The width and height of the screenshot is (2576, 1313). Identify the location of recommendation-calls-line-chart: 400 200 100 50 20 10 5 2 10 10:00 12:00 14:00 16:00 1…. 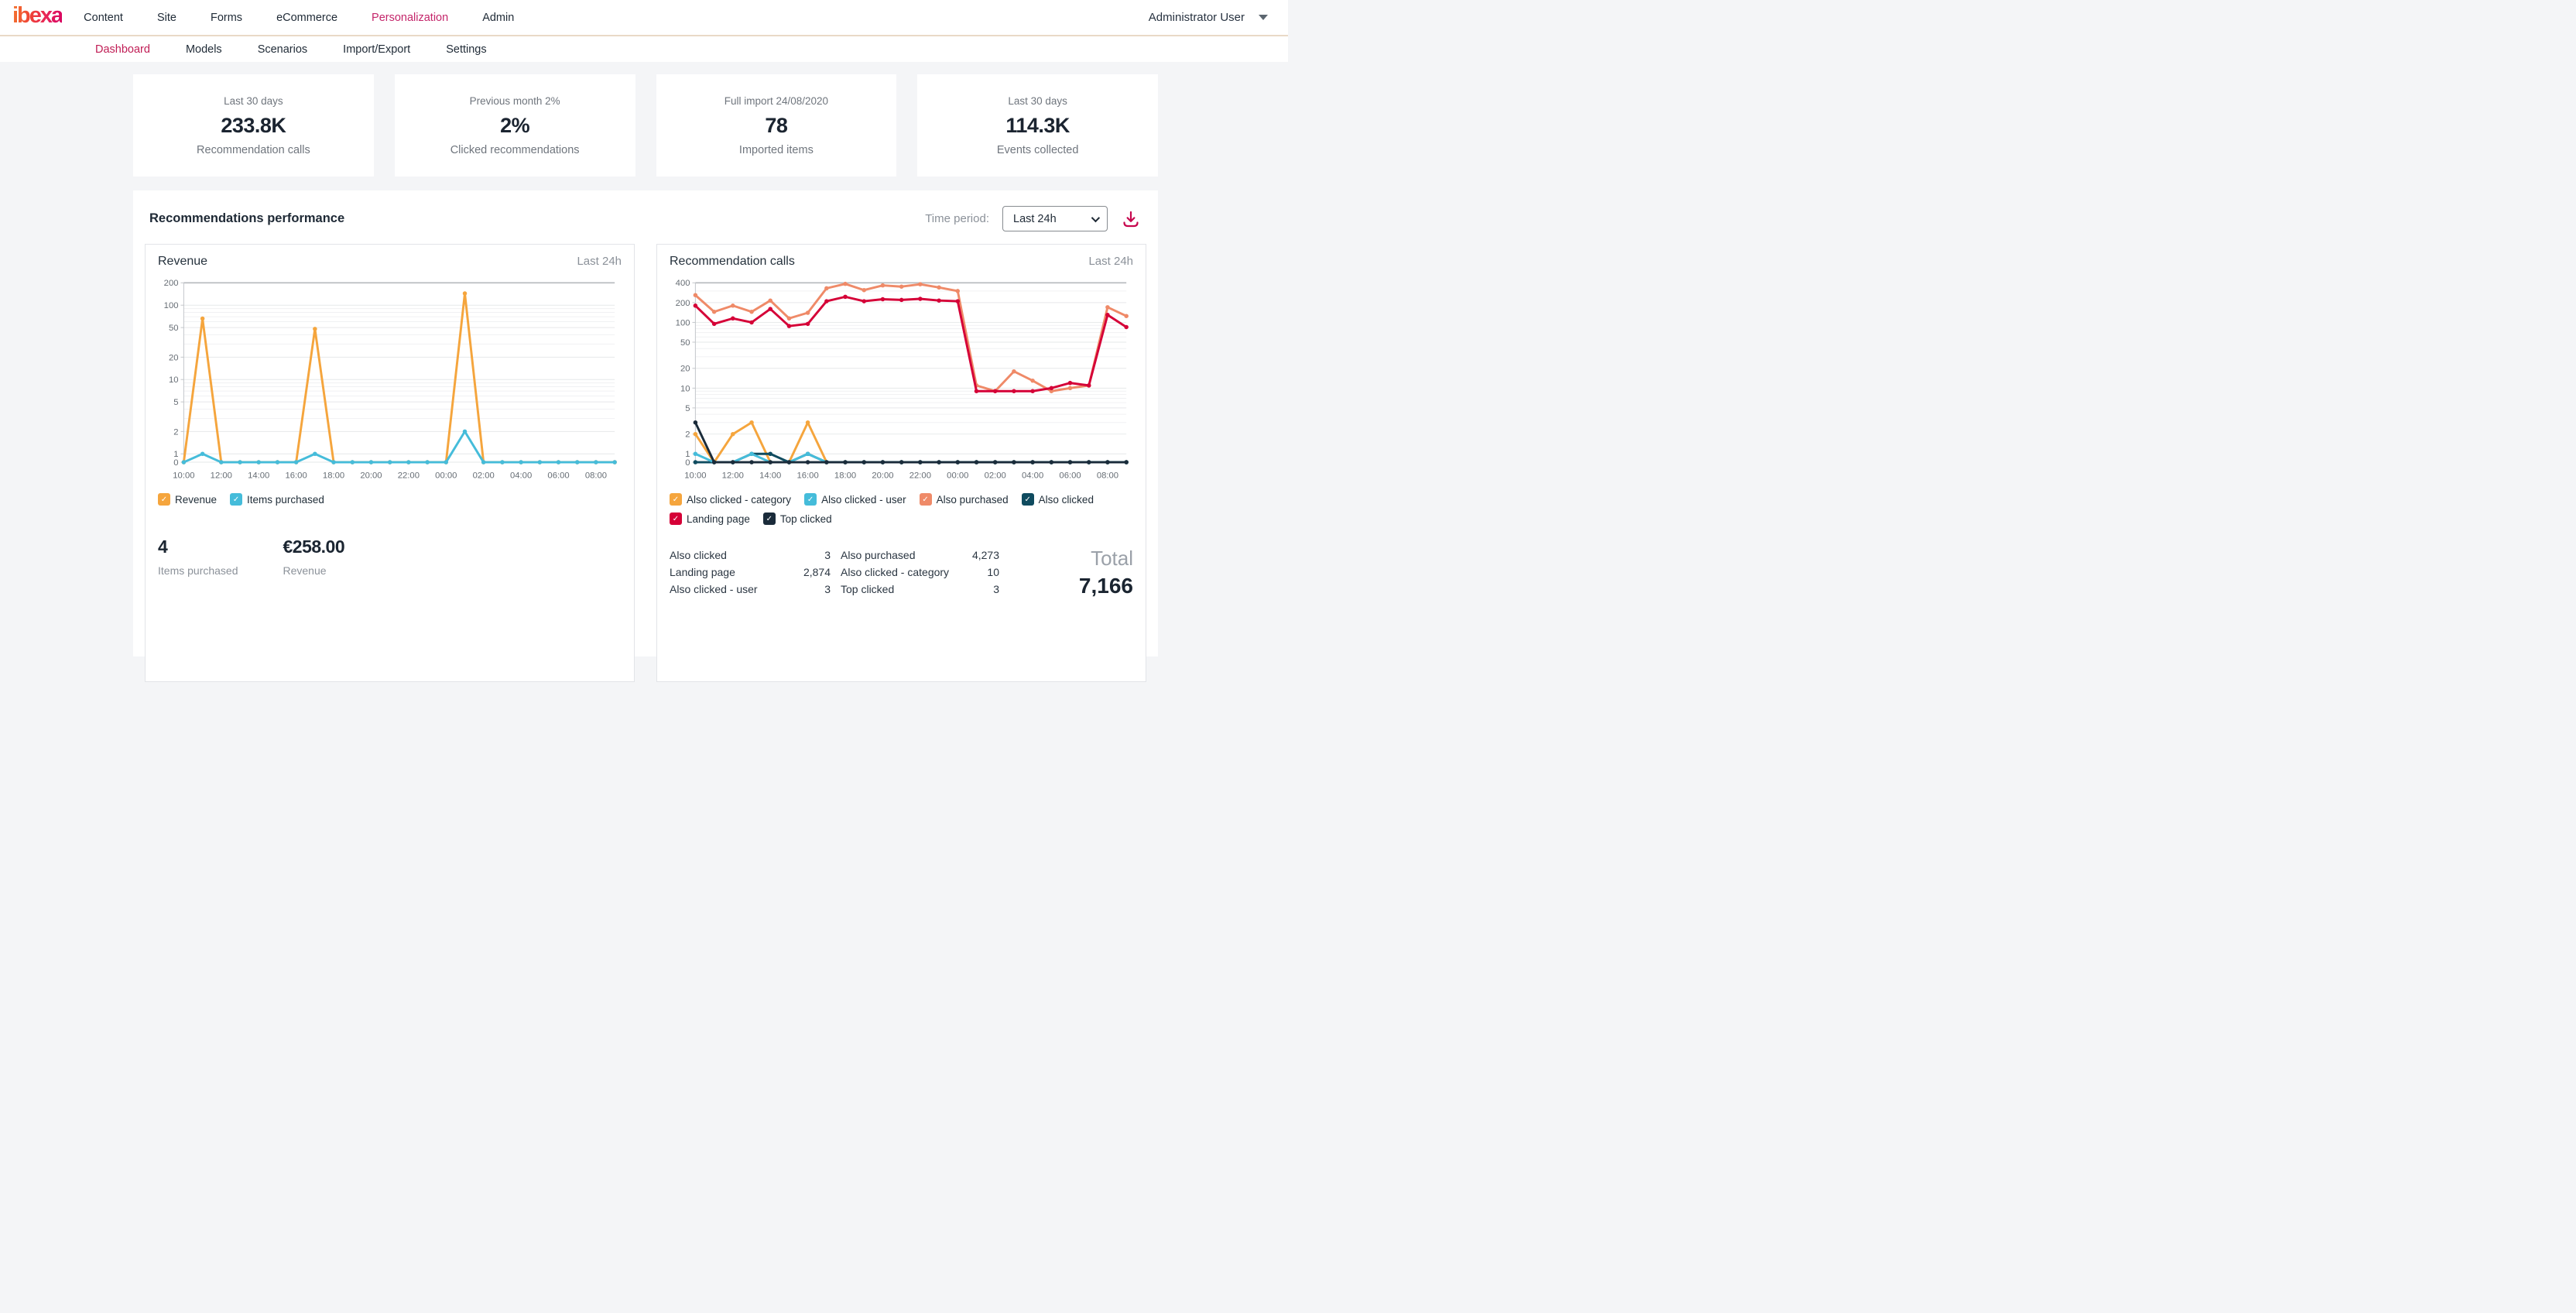
(902, 380).